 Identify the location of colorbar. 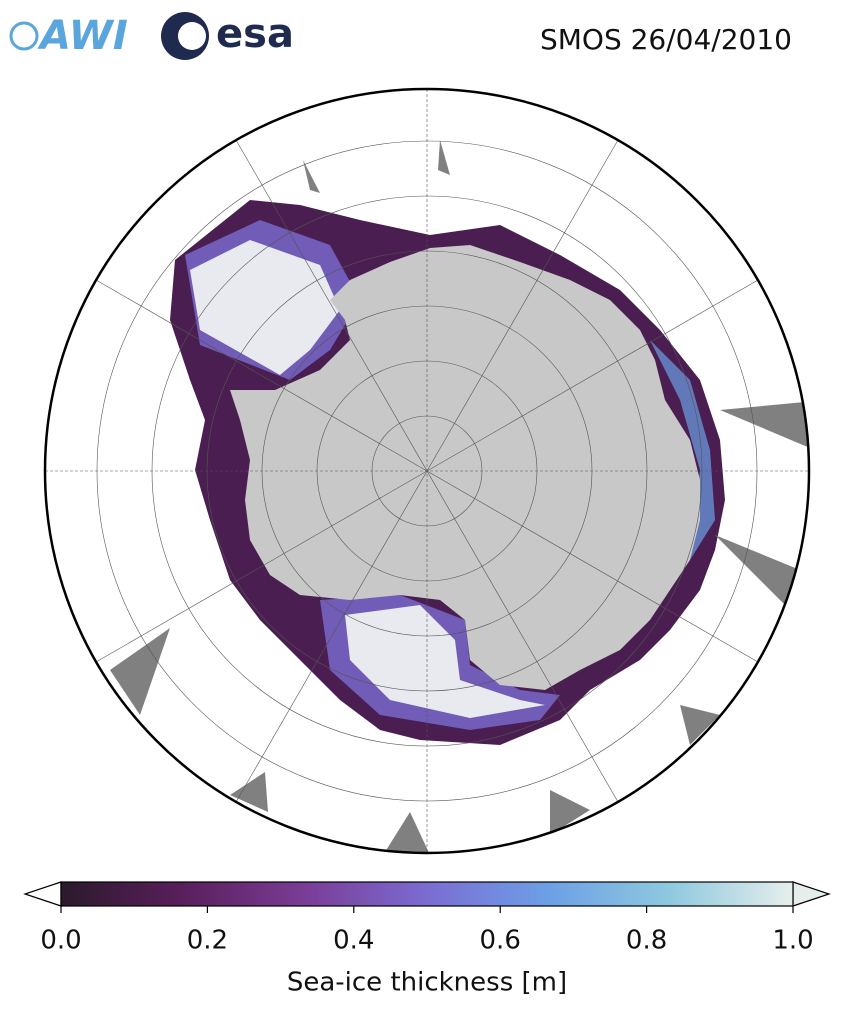
(427, 894).